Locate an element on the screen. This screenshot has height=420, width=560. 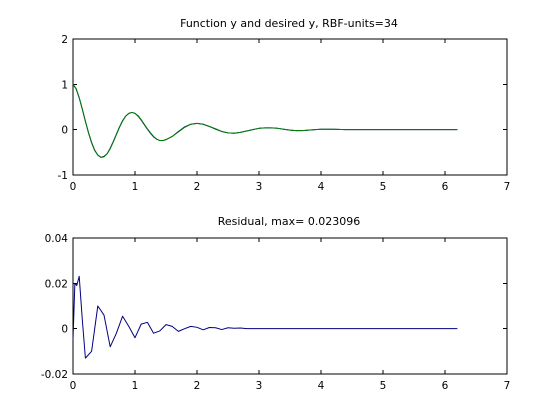
y-tick-label: 2 is located at coordinates (64, 40).